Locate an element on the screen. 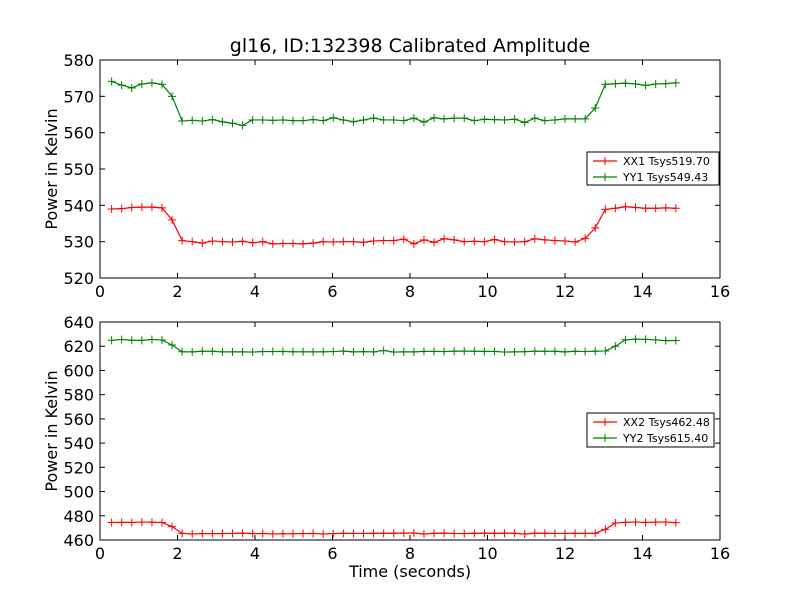 This screenshot has width=800, height=600. top-y-tick-label: 570 is located at coordinates (78, 96).